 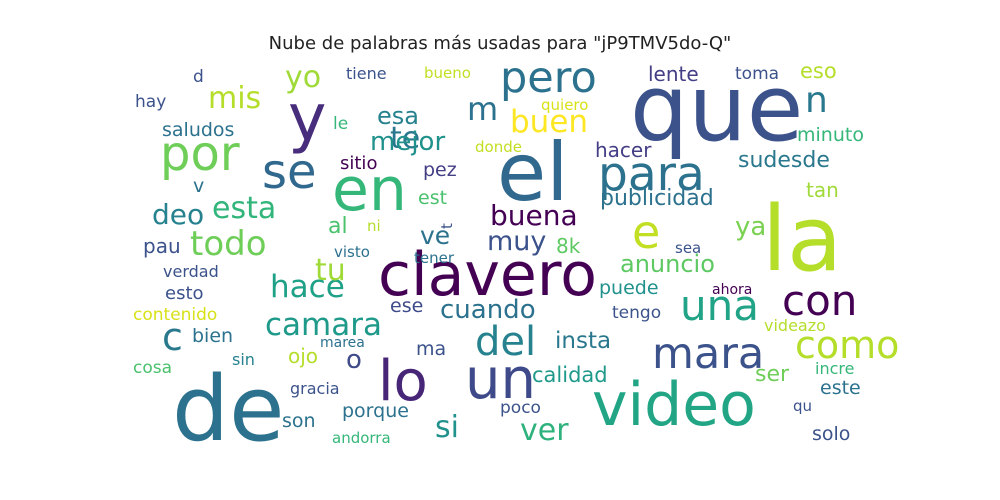 I want to click on word-ya: ya, so click(x=750, y=227).